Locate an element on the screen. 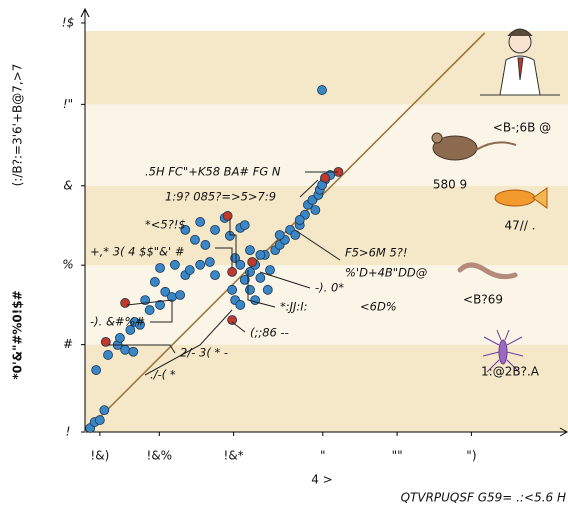 The height and width of the screenshot is (506, 568). y-tick-label: !$ is located at coordinates (68, 22).